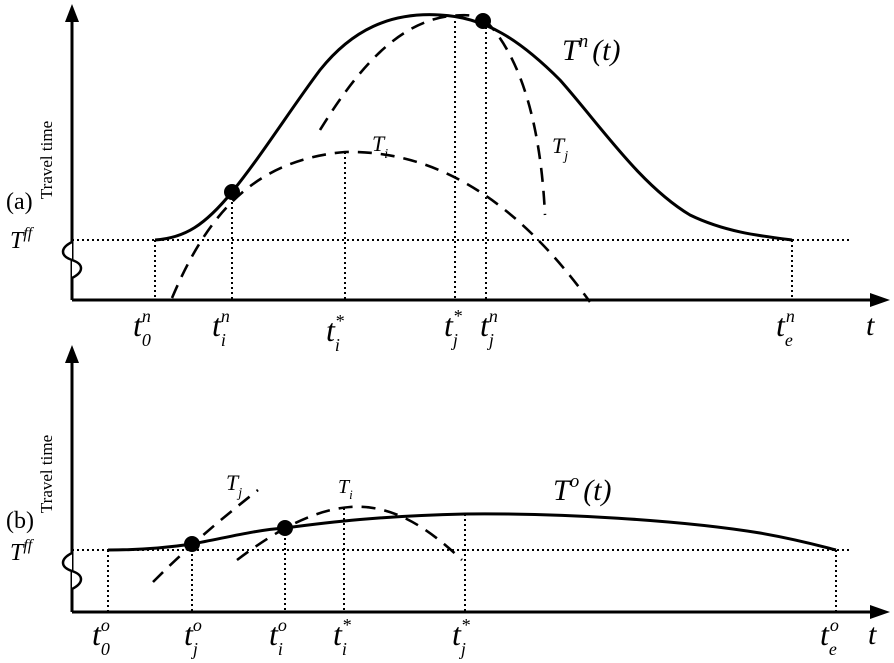 This screenshot has width=894, height=663. Describe the element at coordinates (829, 637) in the screenshot. I see `panel-b-tick-teo: teo` at that location.